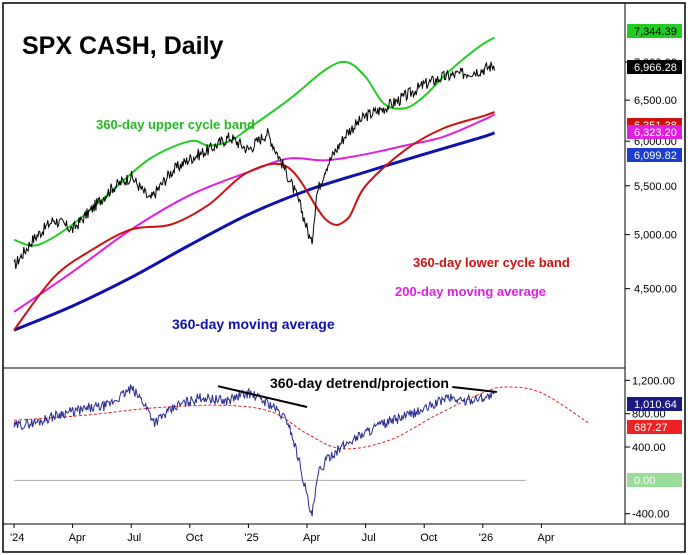 This screenshot has width=688, height=555. I want to click on lower-band-annotation: 360-day lower cycle band, so click(491, 262).